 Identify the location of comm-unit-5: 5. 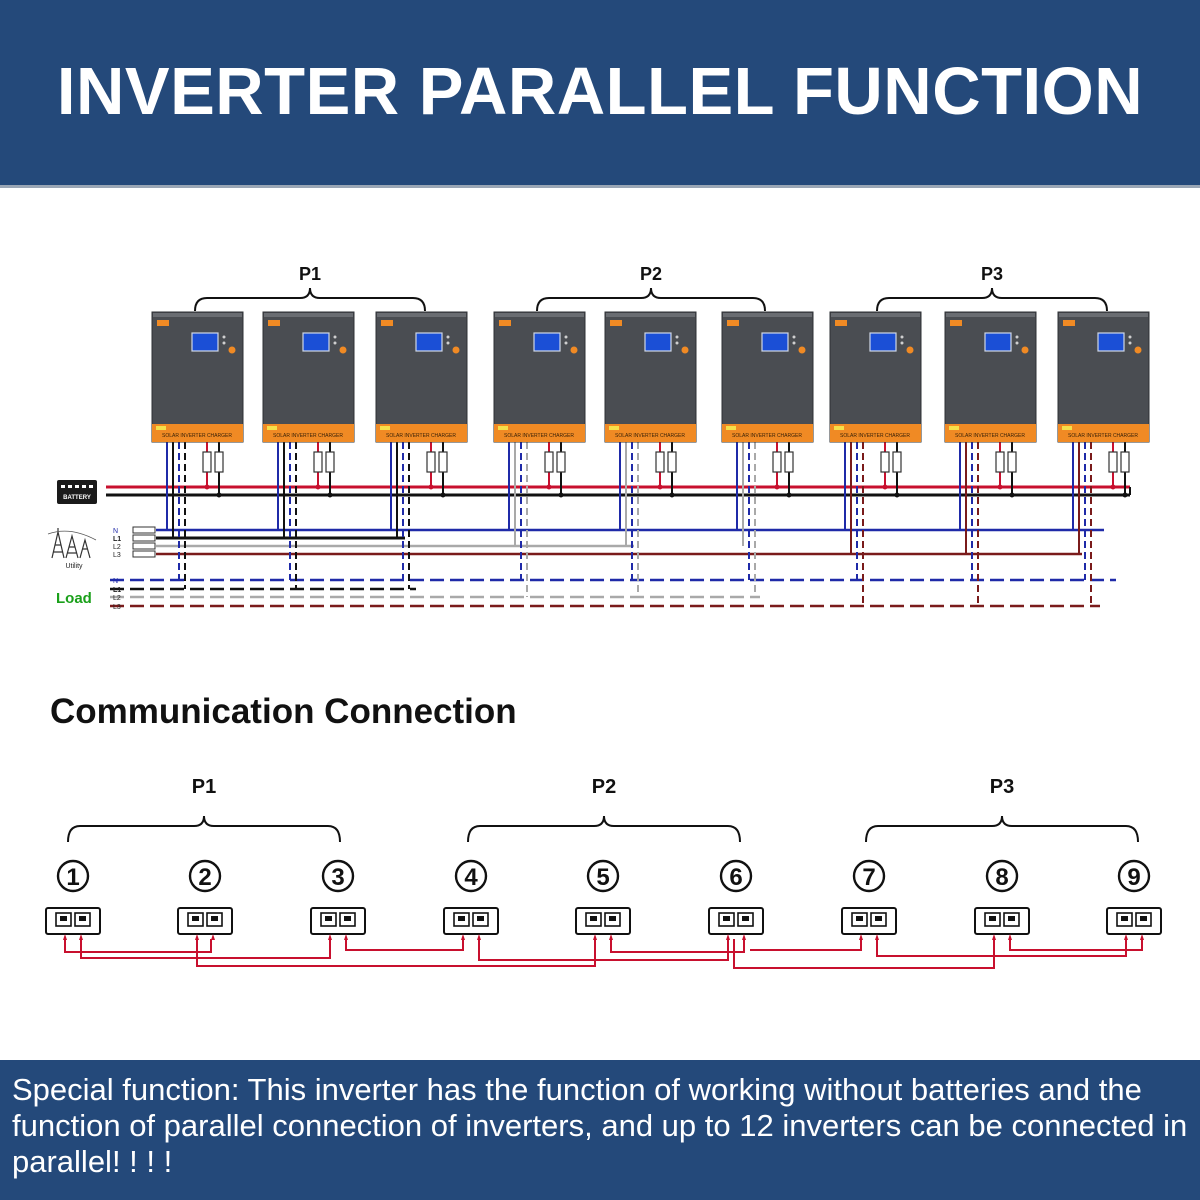
(603, 899).